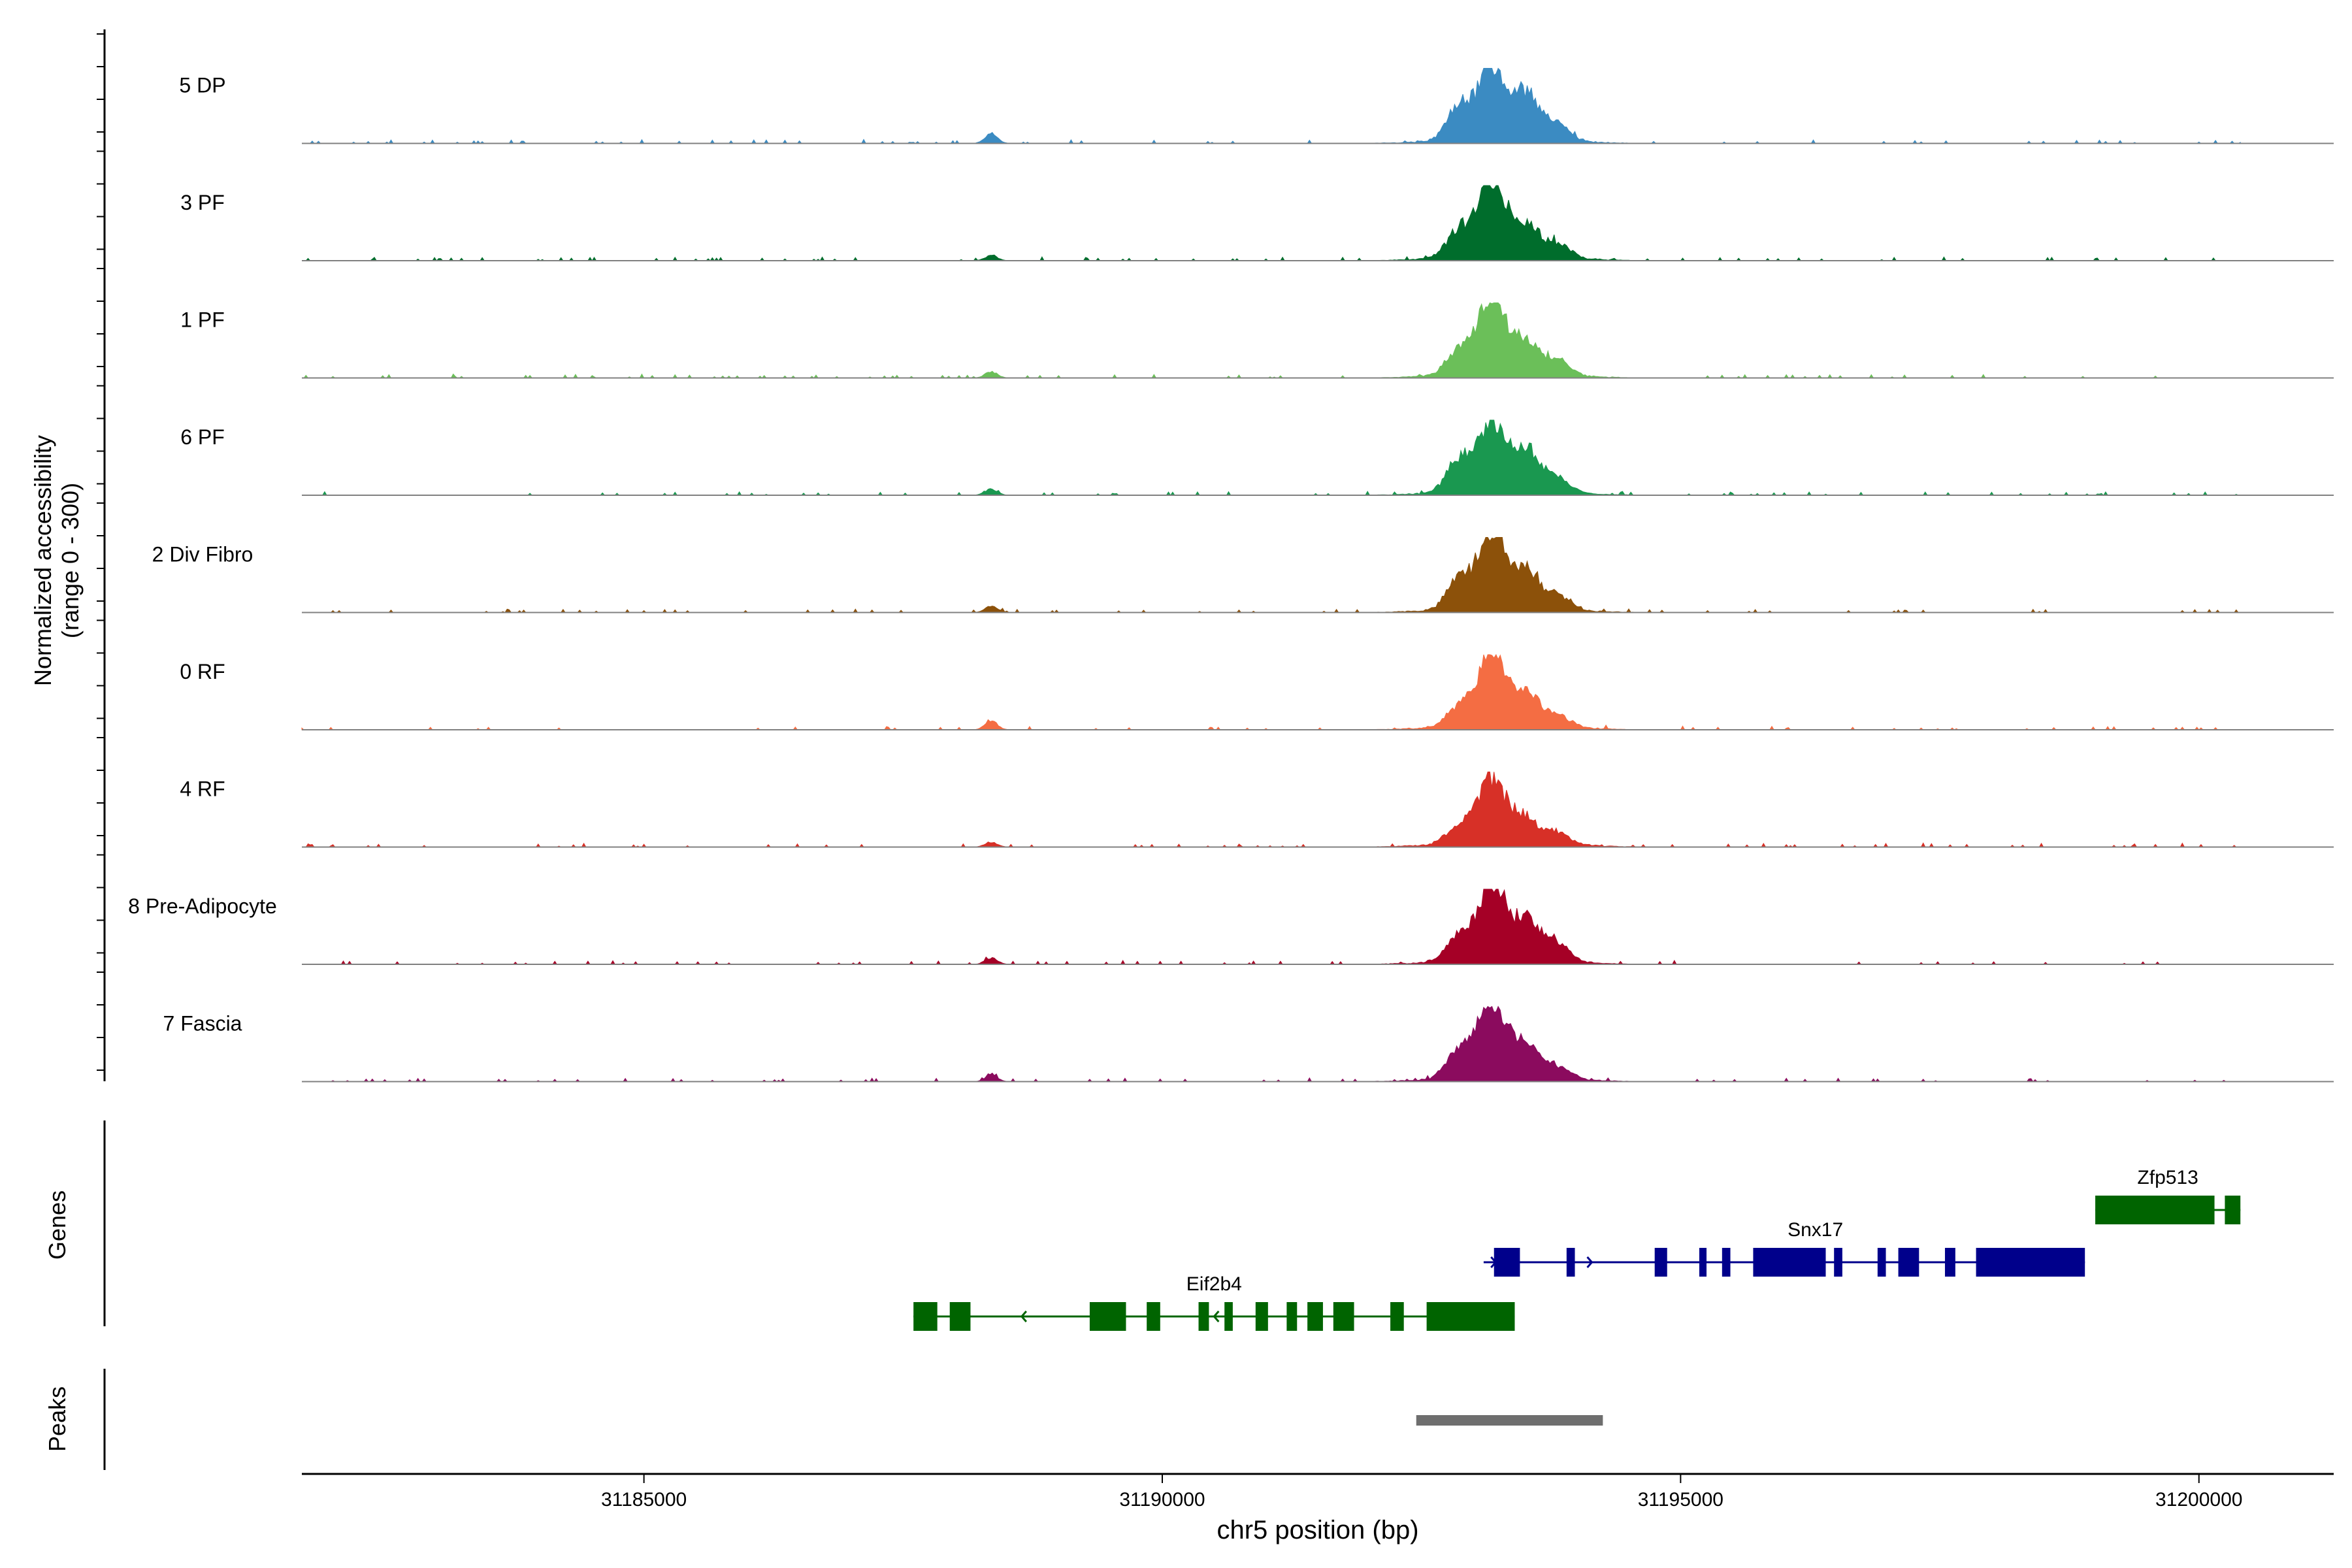  I want to click on peak-region, so click(1509, 1420).